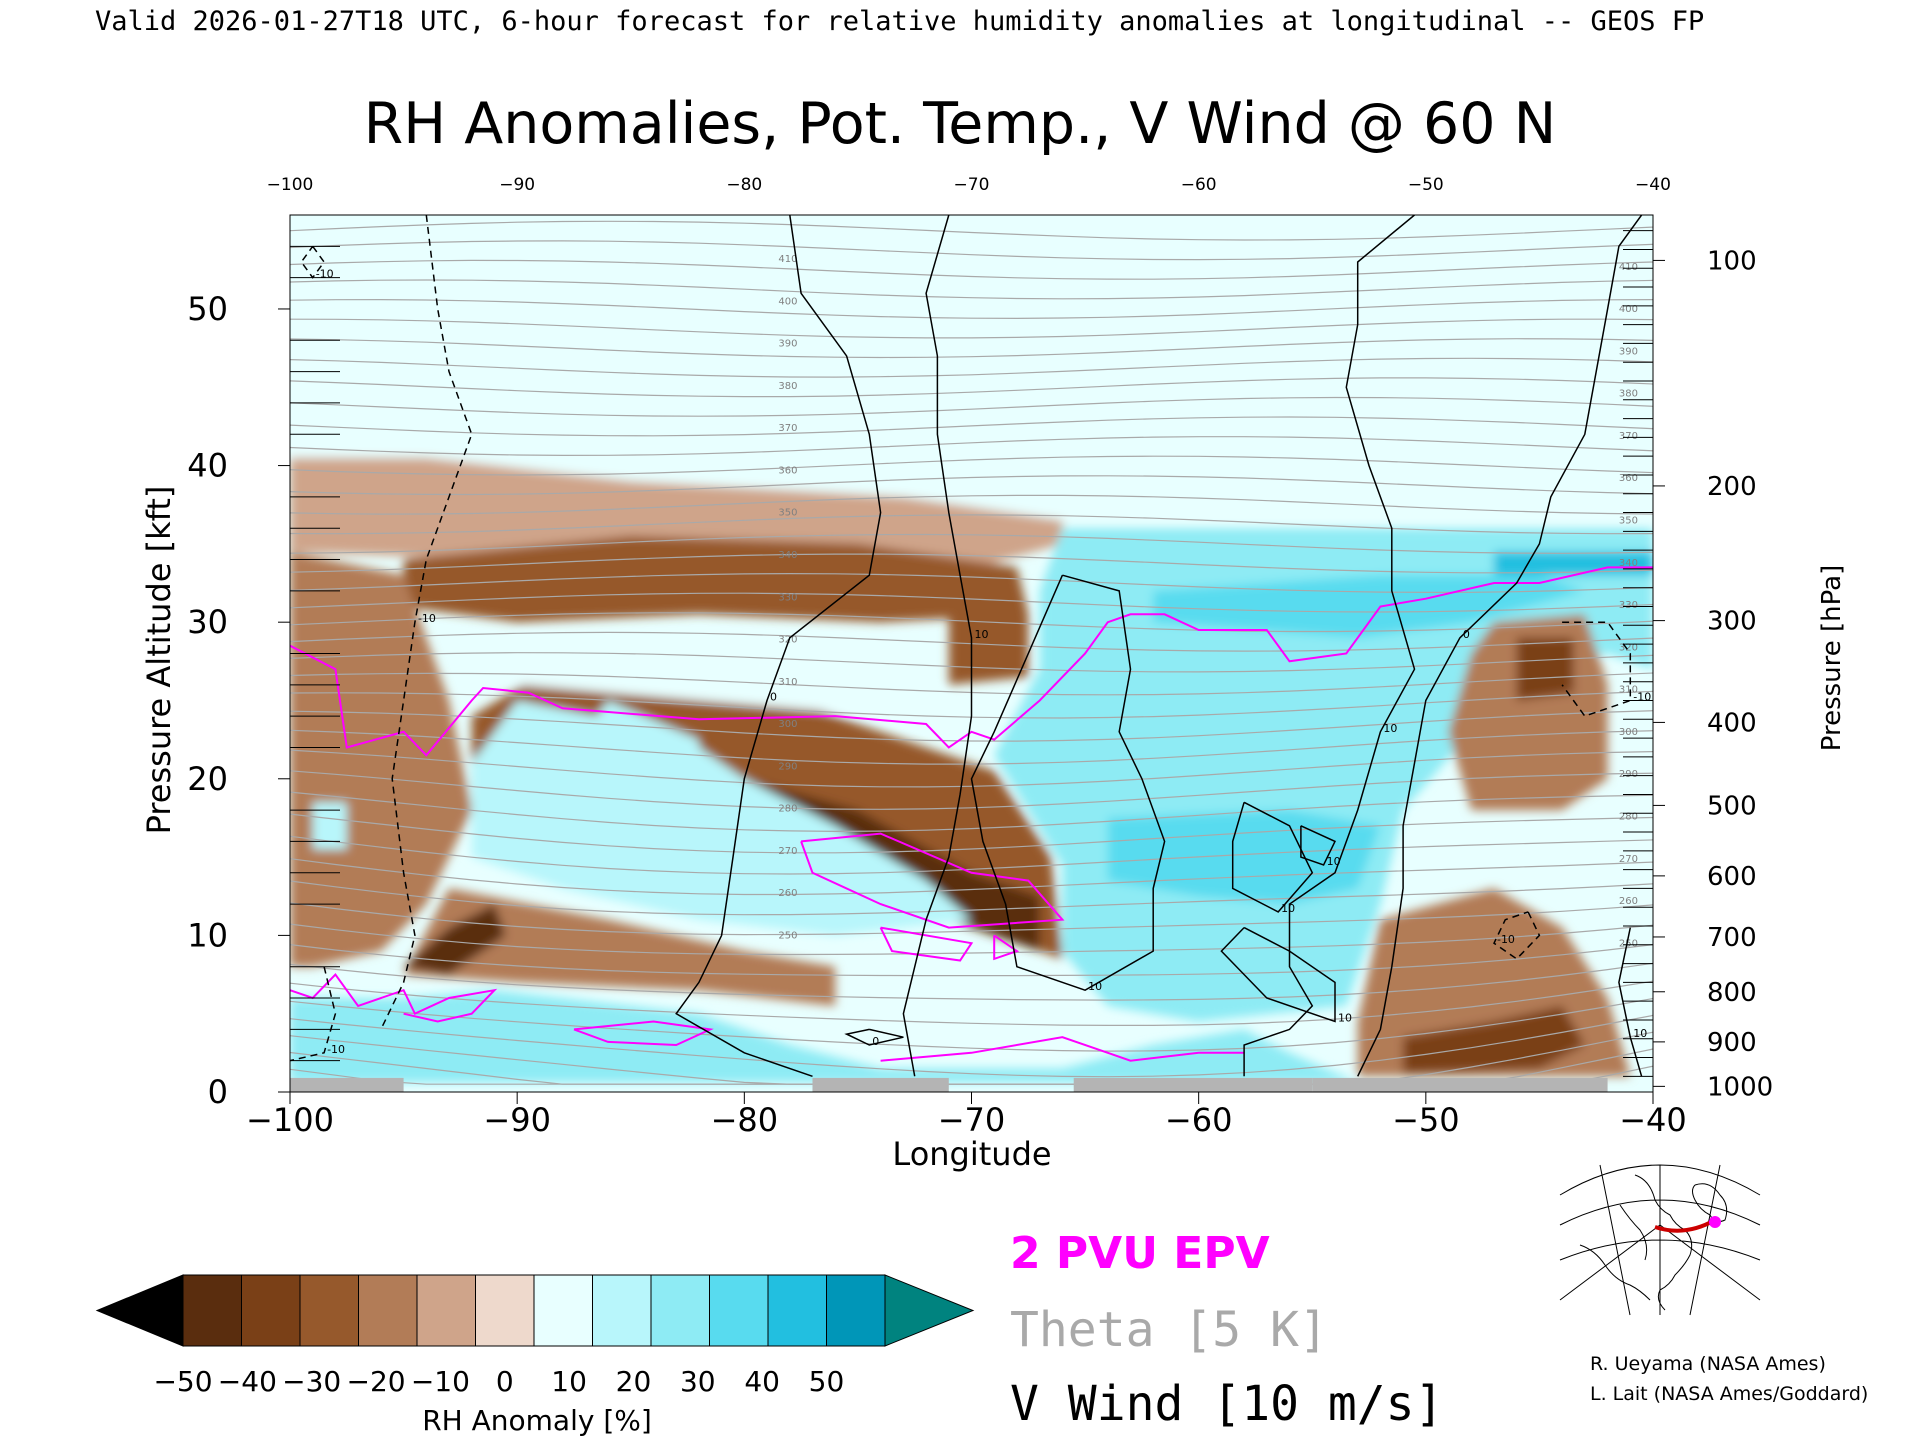 Image resolution: width=1920 pixels, height=1440 pixels. I want to click on colorbar-tick-label: −20, so click(376, 1381).